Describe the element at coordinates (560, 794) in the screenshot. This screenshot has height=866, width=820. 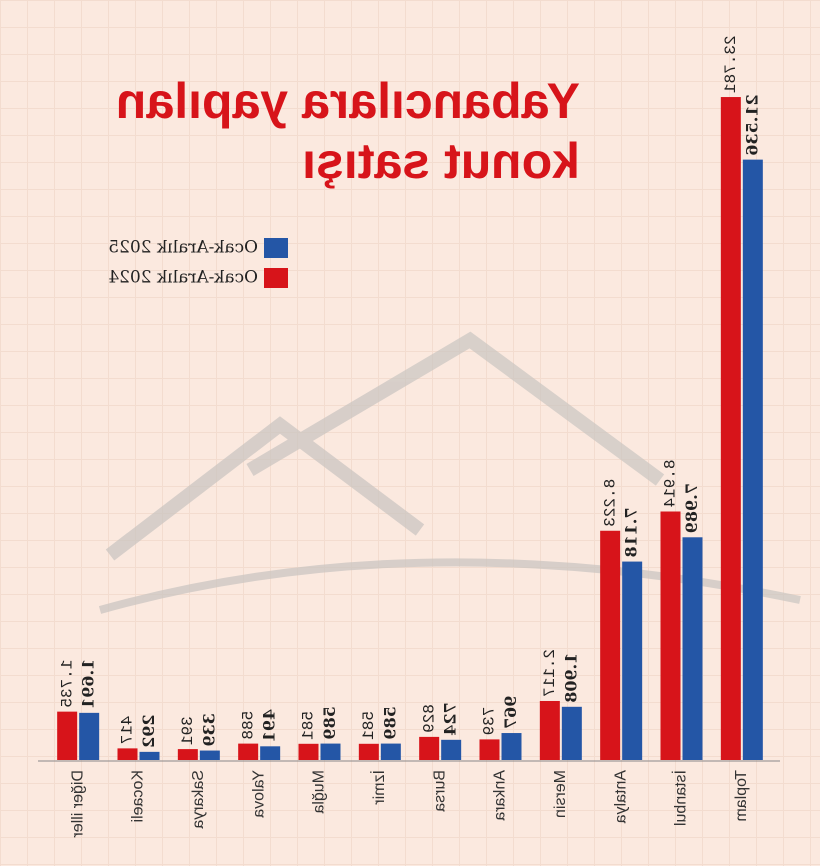
I see `x-tick-label: Mersin` at that location.